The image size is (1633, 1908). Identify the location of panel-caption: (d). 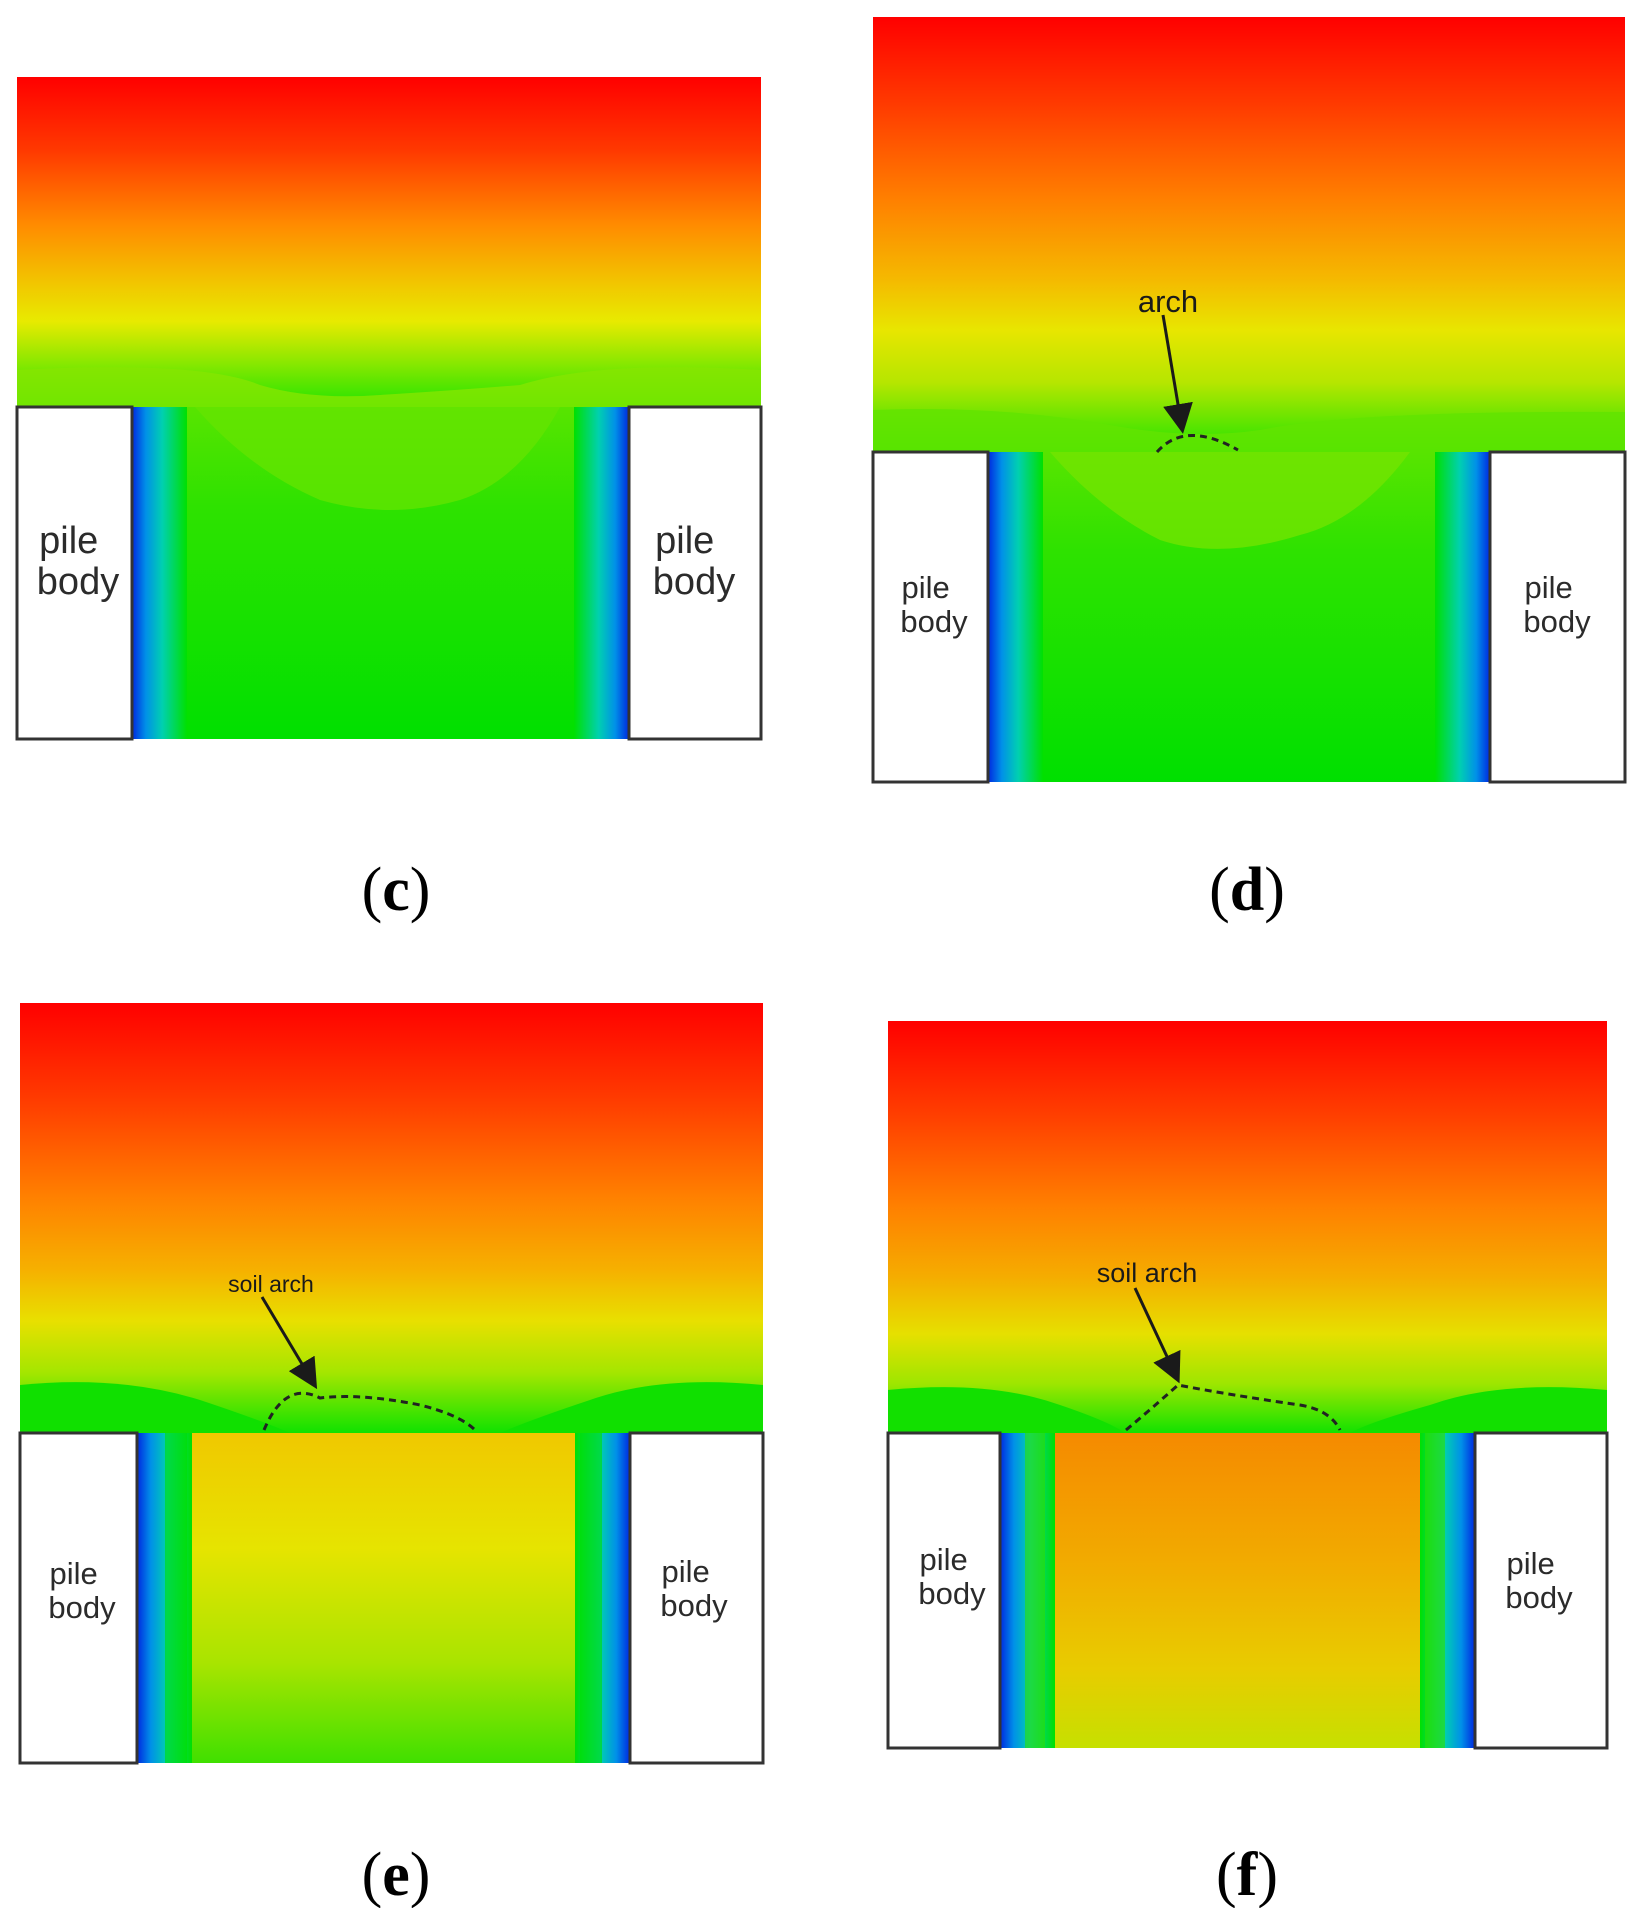
(1247, 890).